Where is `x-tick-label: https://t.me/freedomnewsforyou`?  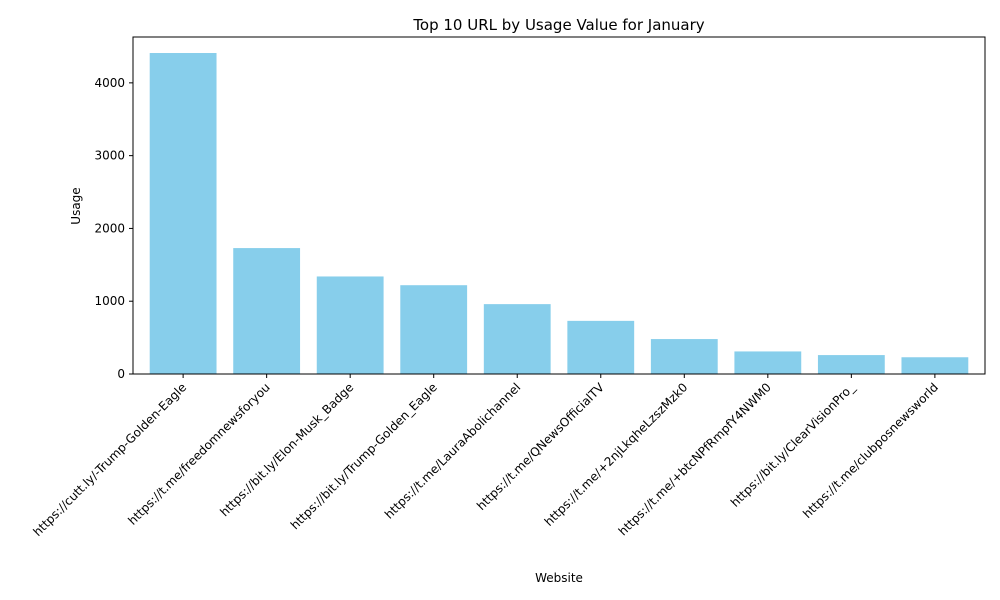 x-tick-label: https://t.me/freedomnewsforyou is located at coordinates (198, 453).